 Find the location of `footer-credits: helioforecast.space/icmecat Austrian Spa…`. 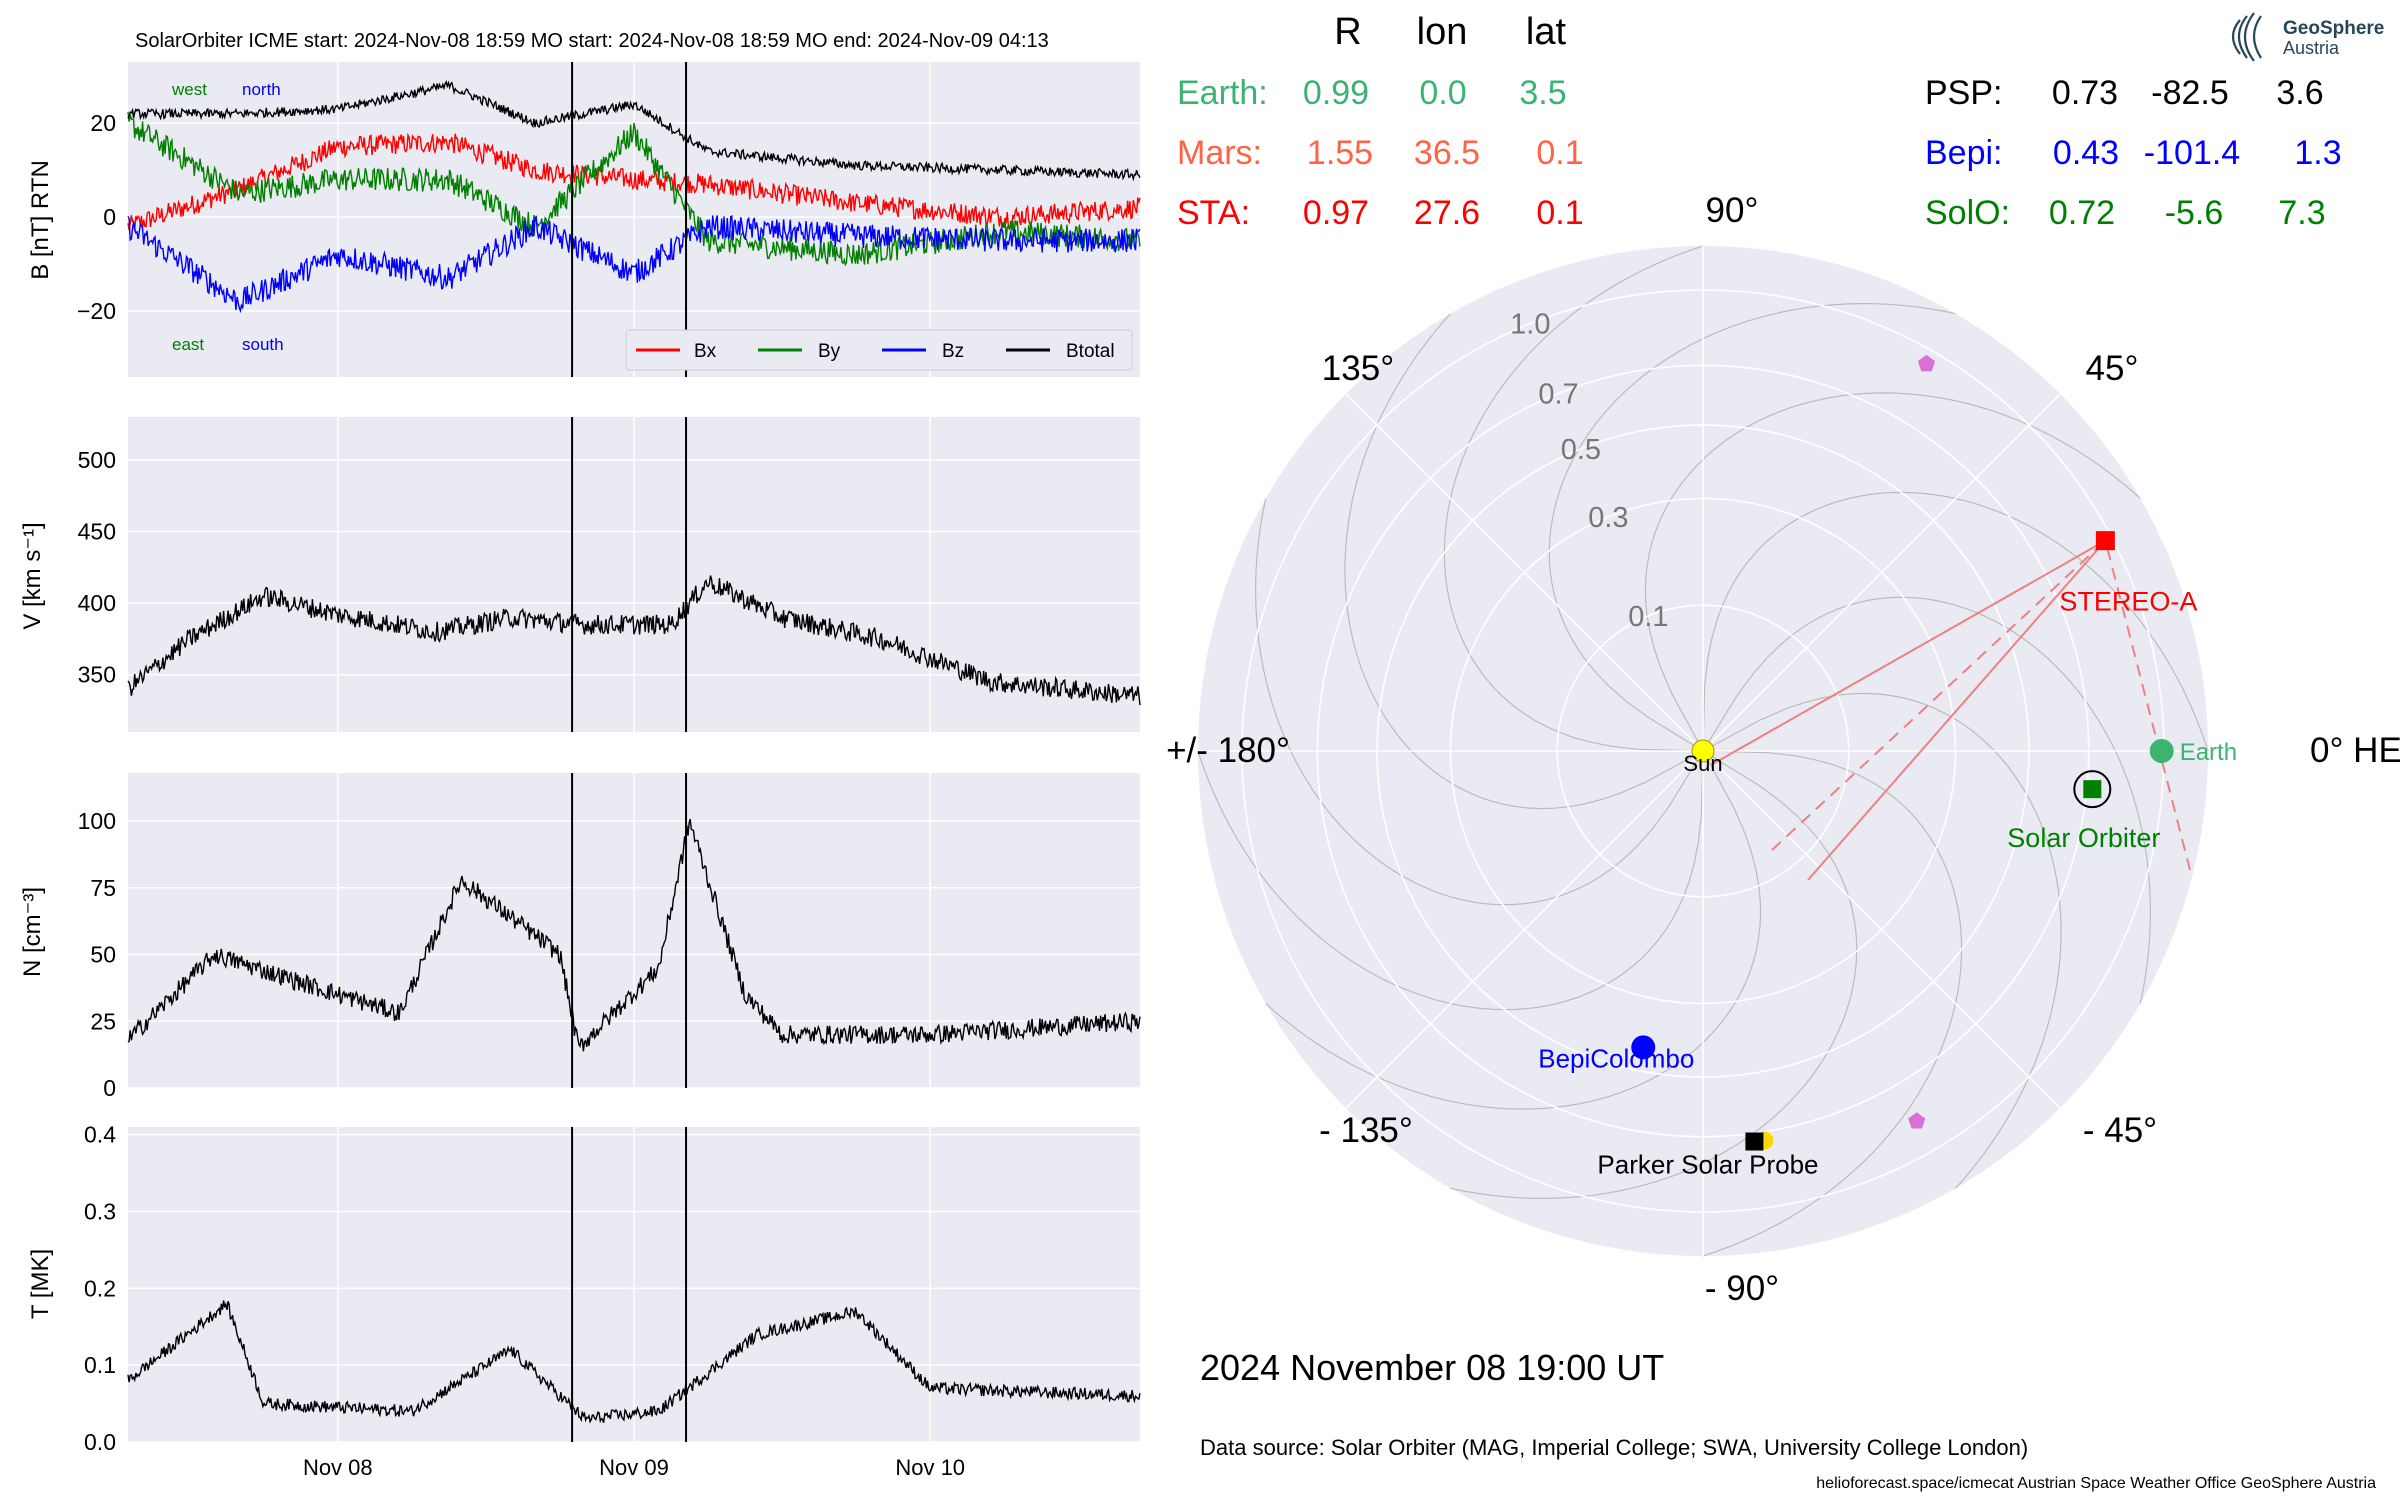

footer-credits: helioforecast.space/icmecat Austrian Spa… is located at coordinates (2096, 1483).